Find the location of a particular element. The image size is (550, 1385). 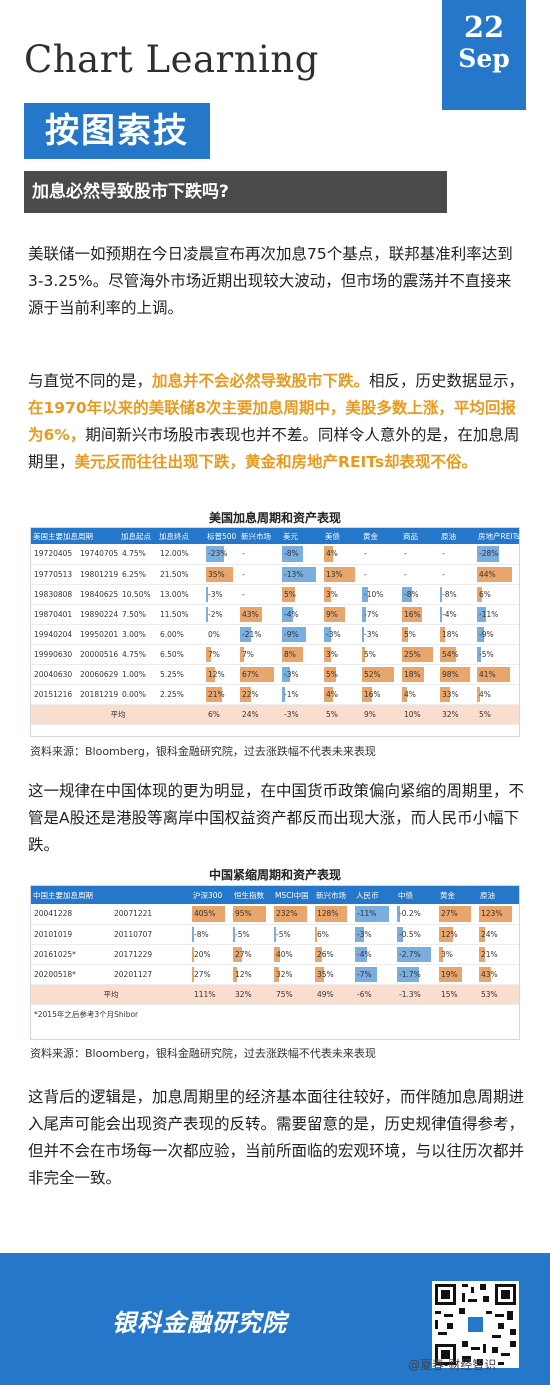

table-cell: -4% is located at coordinates (375, 954).